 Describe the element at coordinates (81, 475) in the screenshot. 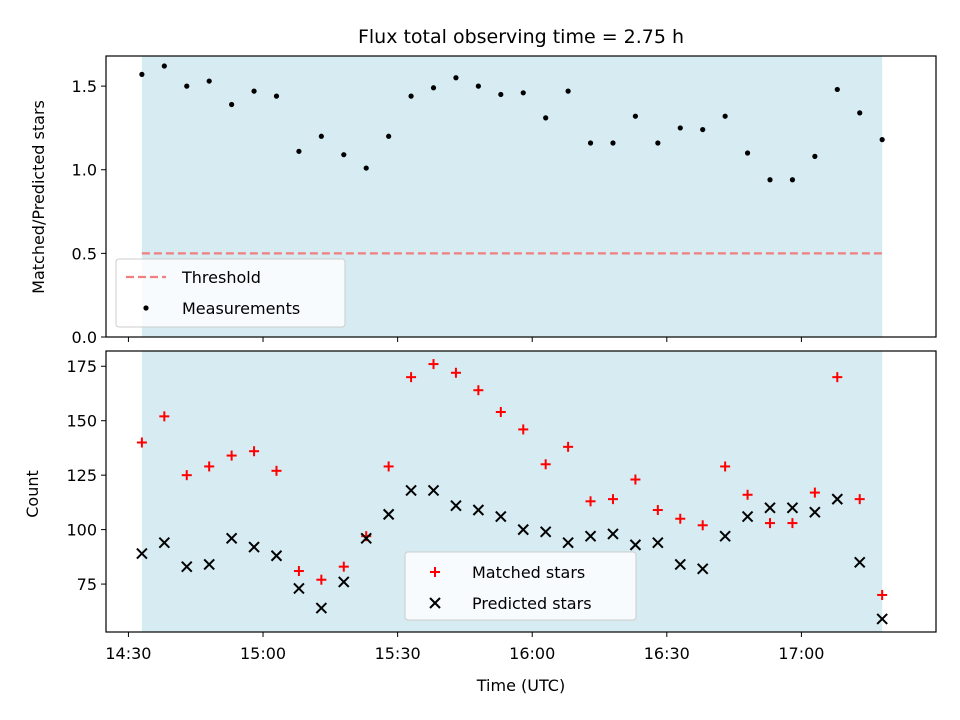

I see `y-tick-label: 125` at that location.